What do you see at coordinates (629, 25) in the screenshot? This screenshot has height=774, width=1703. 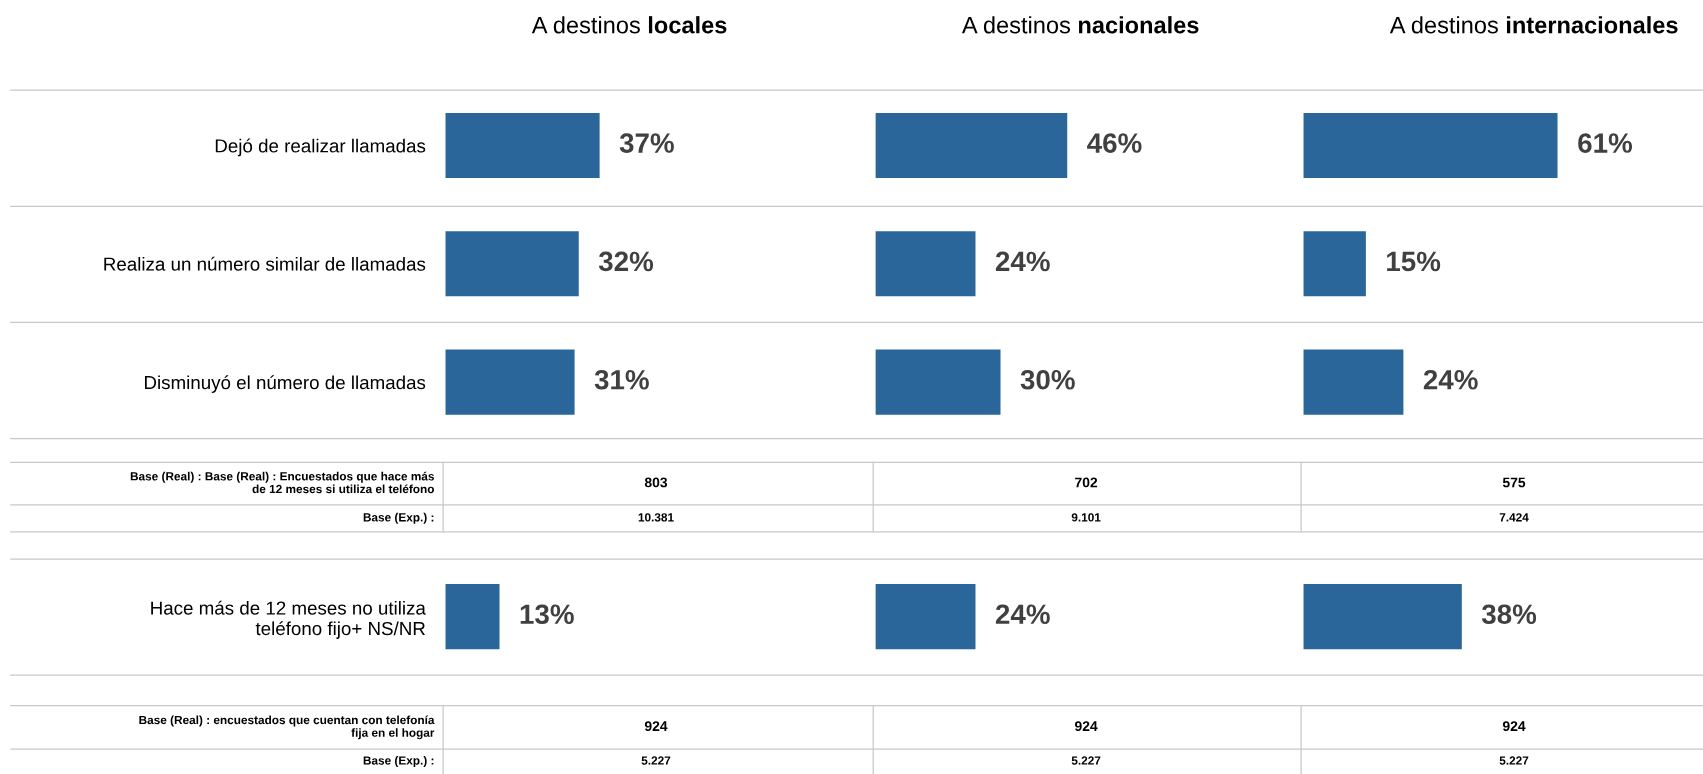 I see `chart-title: A destinos locales` at bounding box center [629, 25].